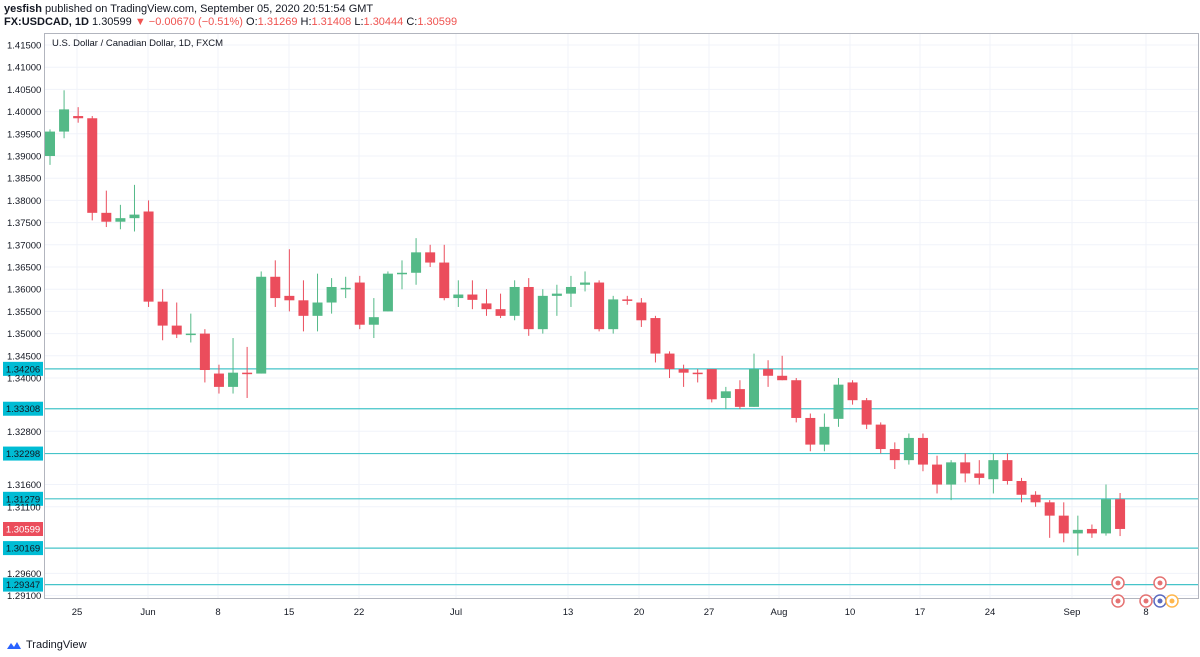 The image size is (1200, 657). What do you see at coordinates (1145, 592) in the screenshot?
I see `event-markers` at bounding box center [1145, 592].